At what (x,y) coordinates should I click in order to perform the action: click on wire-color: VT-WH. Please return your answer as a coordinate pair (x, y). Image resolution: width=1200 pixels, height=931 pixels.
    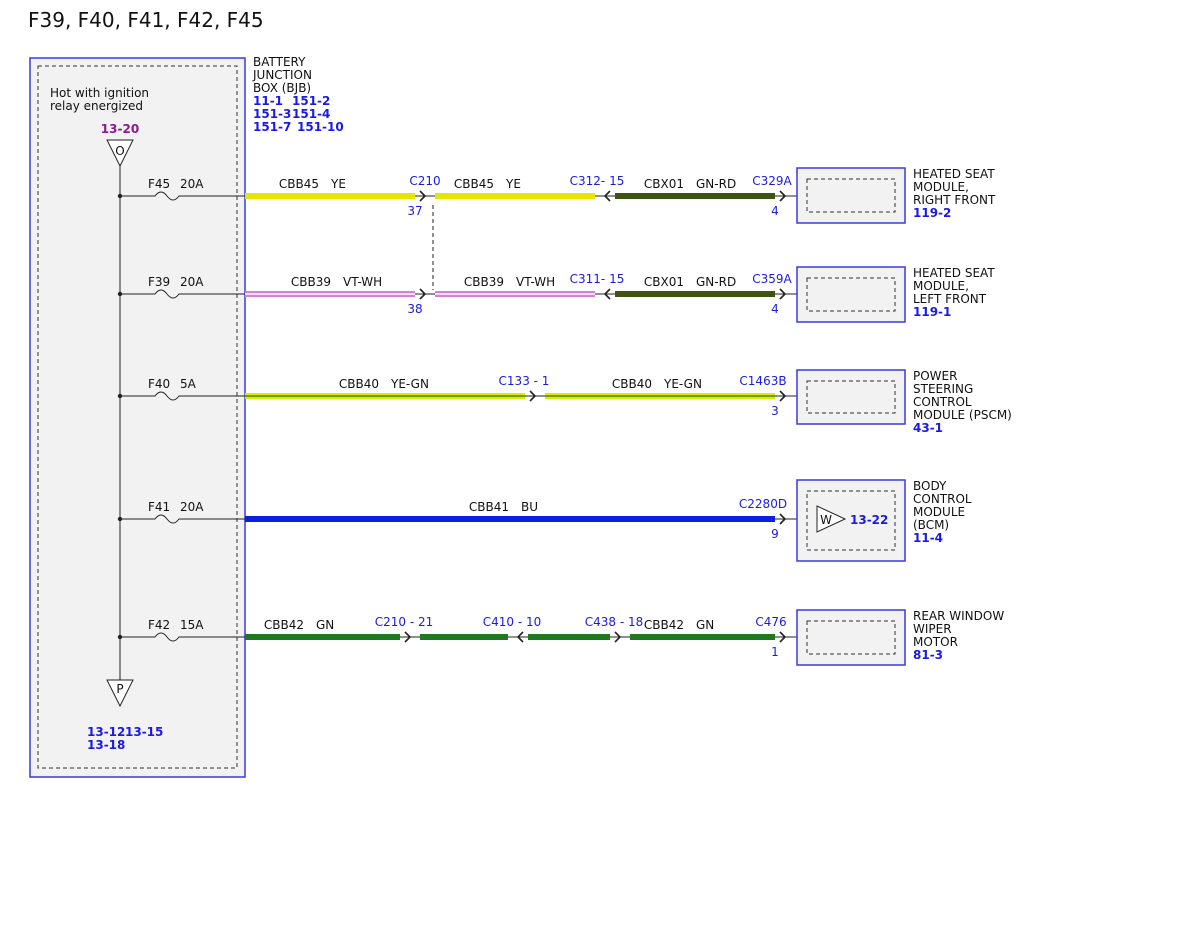
    Looking at the image, I should click on (362, 282).